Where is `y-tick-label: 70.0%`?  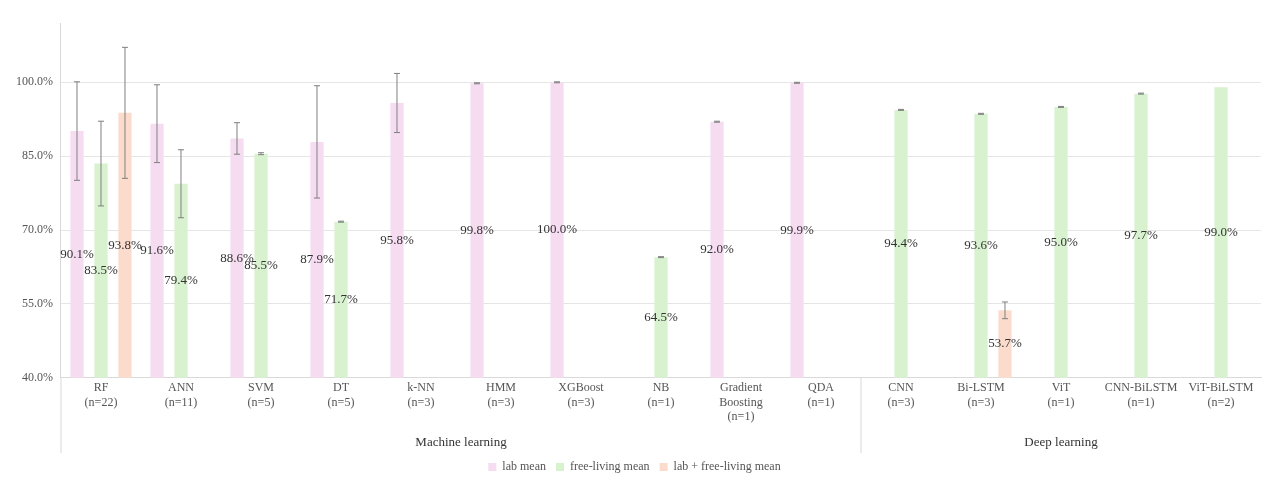
y-tick-label: 70.0% is located at coordinates (37, 229).